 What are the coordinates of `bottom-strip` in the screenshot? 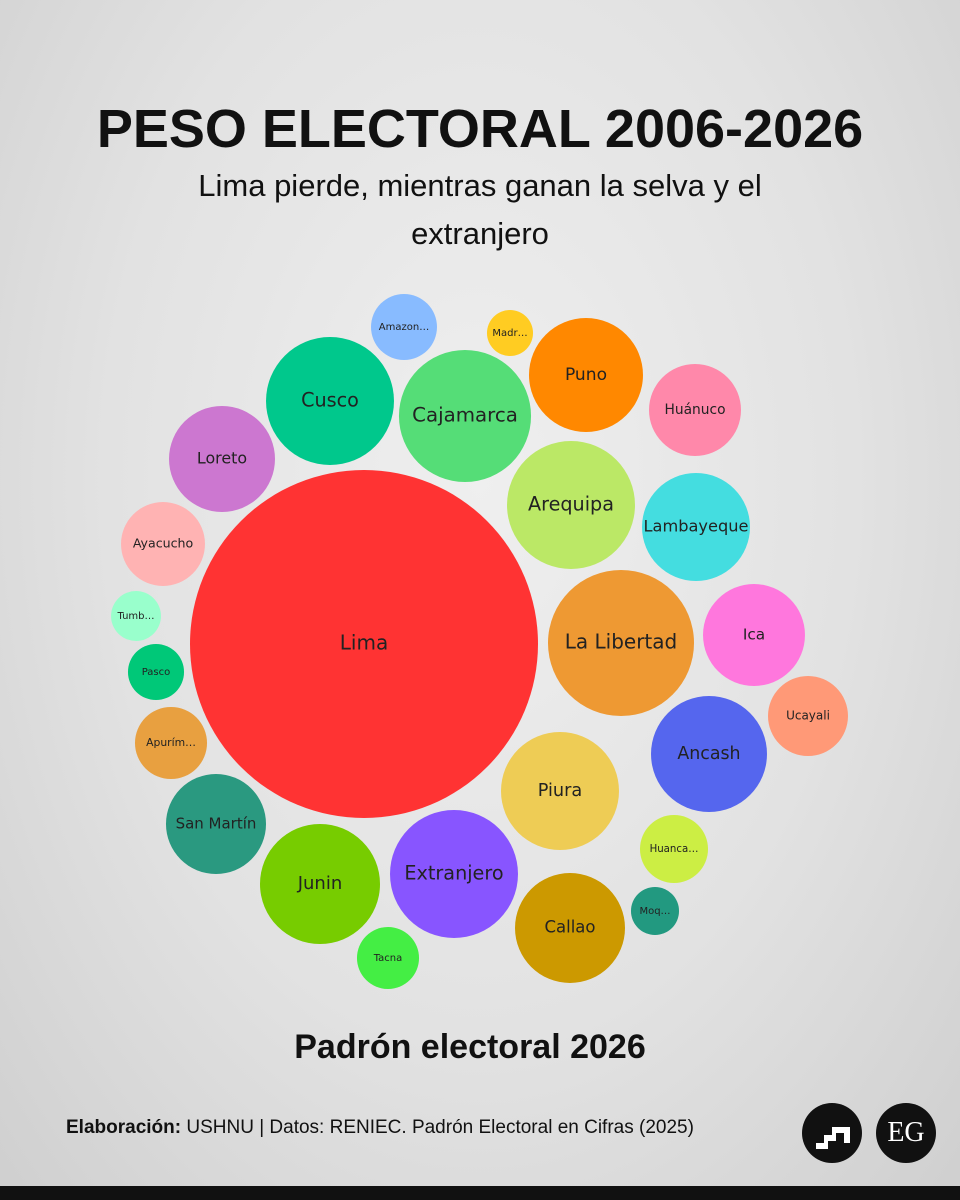 It's located at (480, 1193).